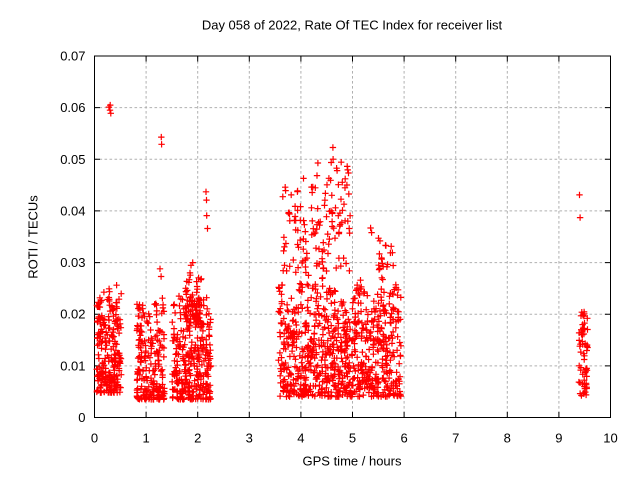 The height and width of the screenshot is (480, 640). What do you see at coordinates (72, 56) in the screenshot?
I see `y-tick-label: 0.07` at bounding box center [72, 56].